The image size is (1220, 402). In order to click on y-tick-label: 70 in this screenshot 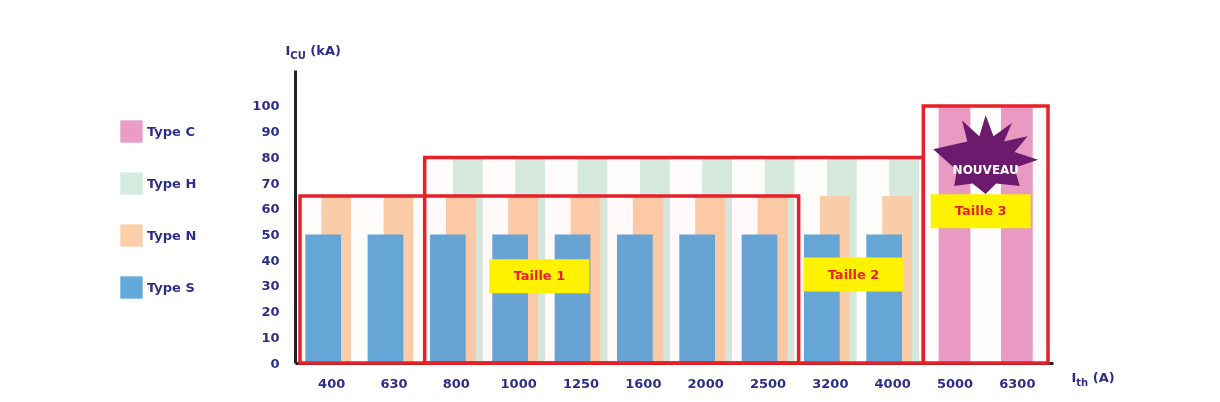, I will do `click(270, 183)`.